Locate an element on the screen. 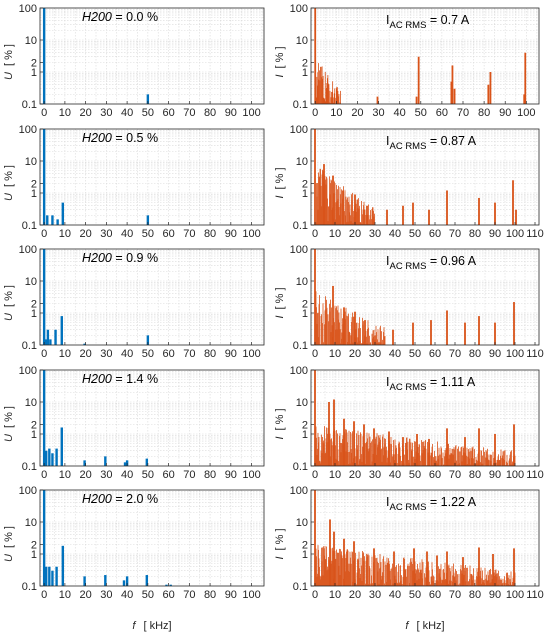 The height and width of the screenshot is (636, 550). annotation-value: = 1.11 A is located at coordinates (450, 382).